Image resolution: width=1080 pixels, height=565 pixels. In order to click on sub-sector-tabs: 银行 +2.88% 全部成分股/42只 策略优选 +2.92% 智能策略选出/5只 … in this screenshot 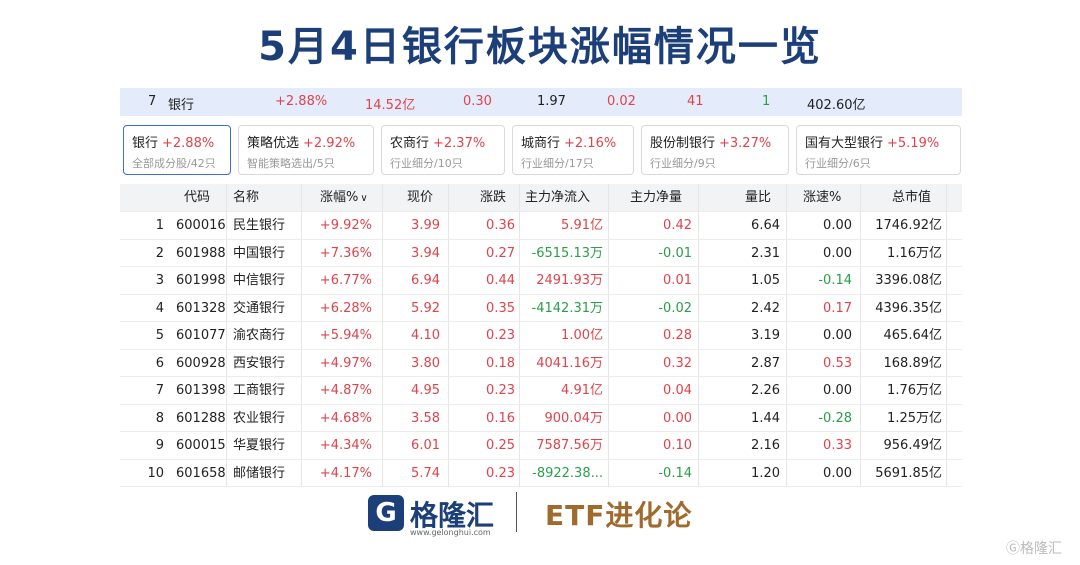, I will do `click(543, 150)`.